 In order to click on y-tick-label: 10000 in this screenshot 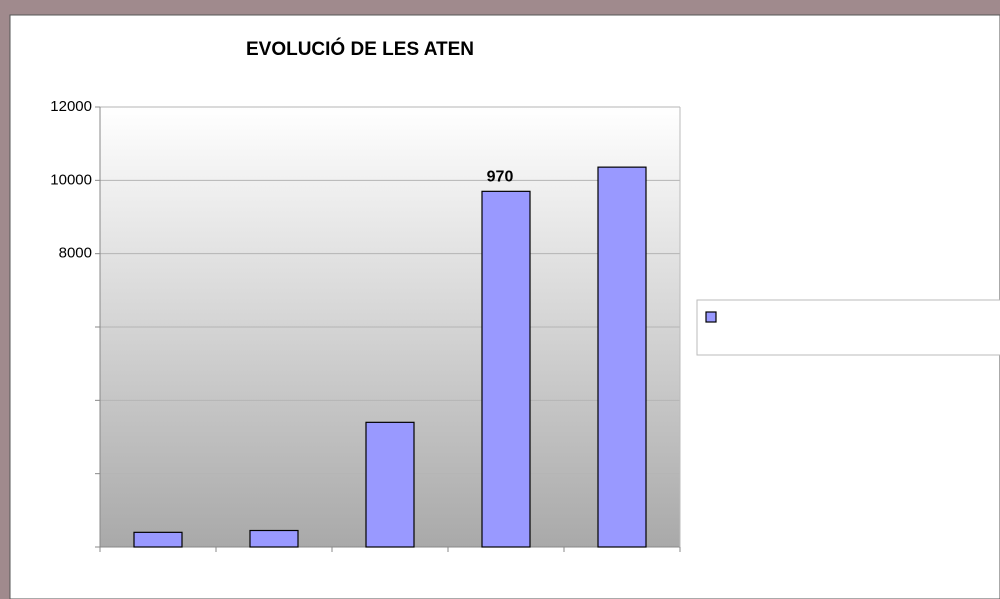, I will do `click(71, 179)`.